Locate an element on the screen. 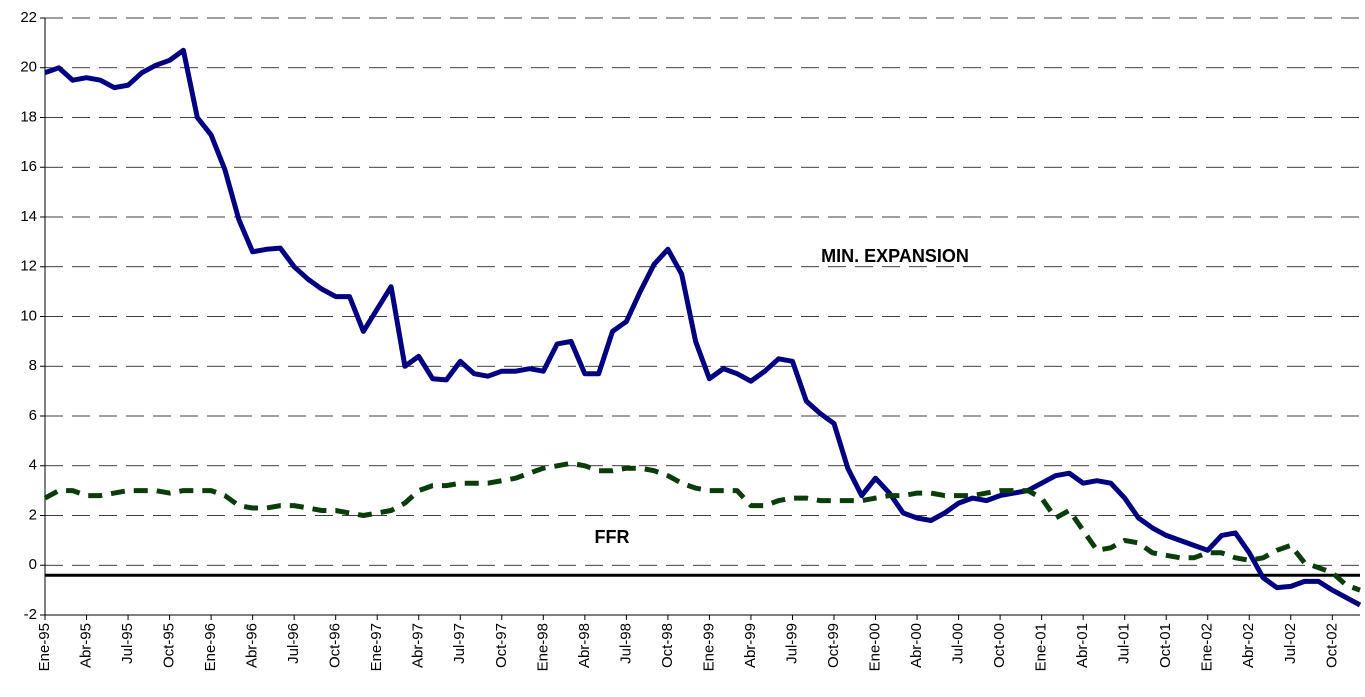  y-tick-label: 18 is located at coordinates (28, 116).